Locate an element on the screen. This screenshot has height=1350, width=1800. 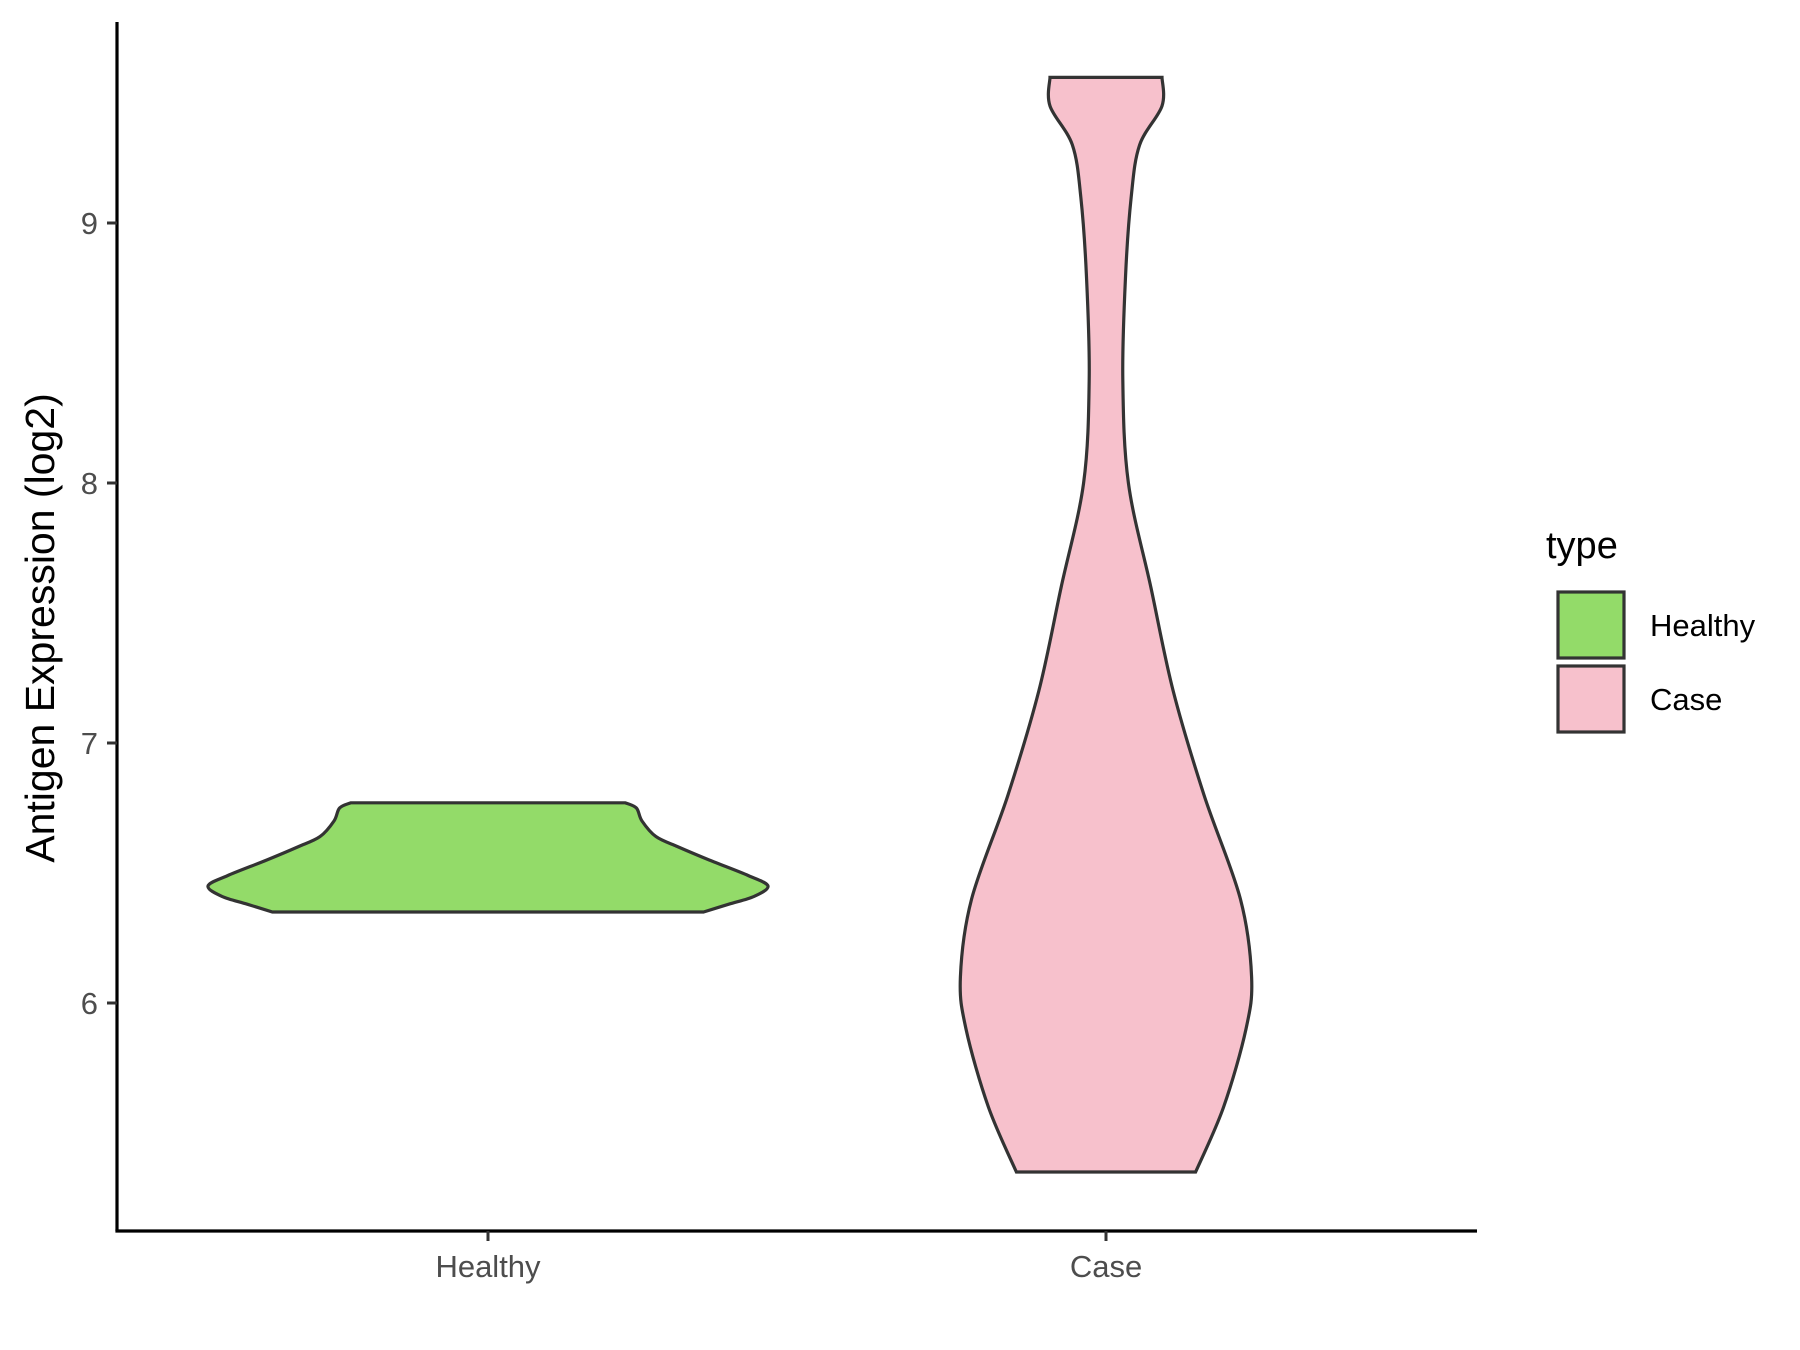
legend-title: type is located at coordinates (1582, 546).